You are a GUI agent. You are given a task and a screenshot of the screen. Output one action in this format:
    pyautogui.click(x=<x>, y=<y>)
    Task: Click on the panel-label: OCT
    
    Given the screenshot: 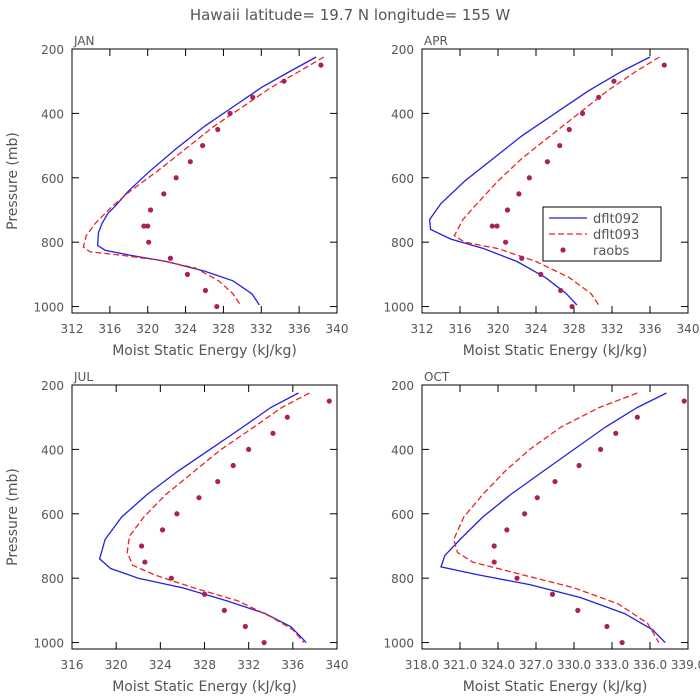 What is the action you would take?
    pyautogui.click(x=437, y=377)
    